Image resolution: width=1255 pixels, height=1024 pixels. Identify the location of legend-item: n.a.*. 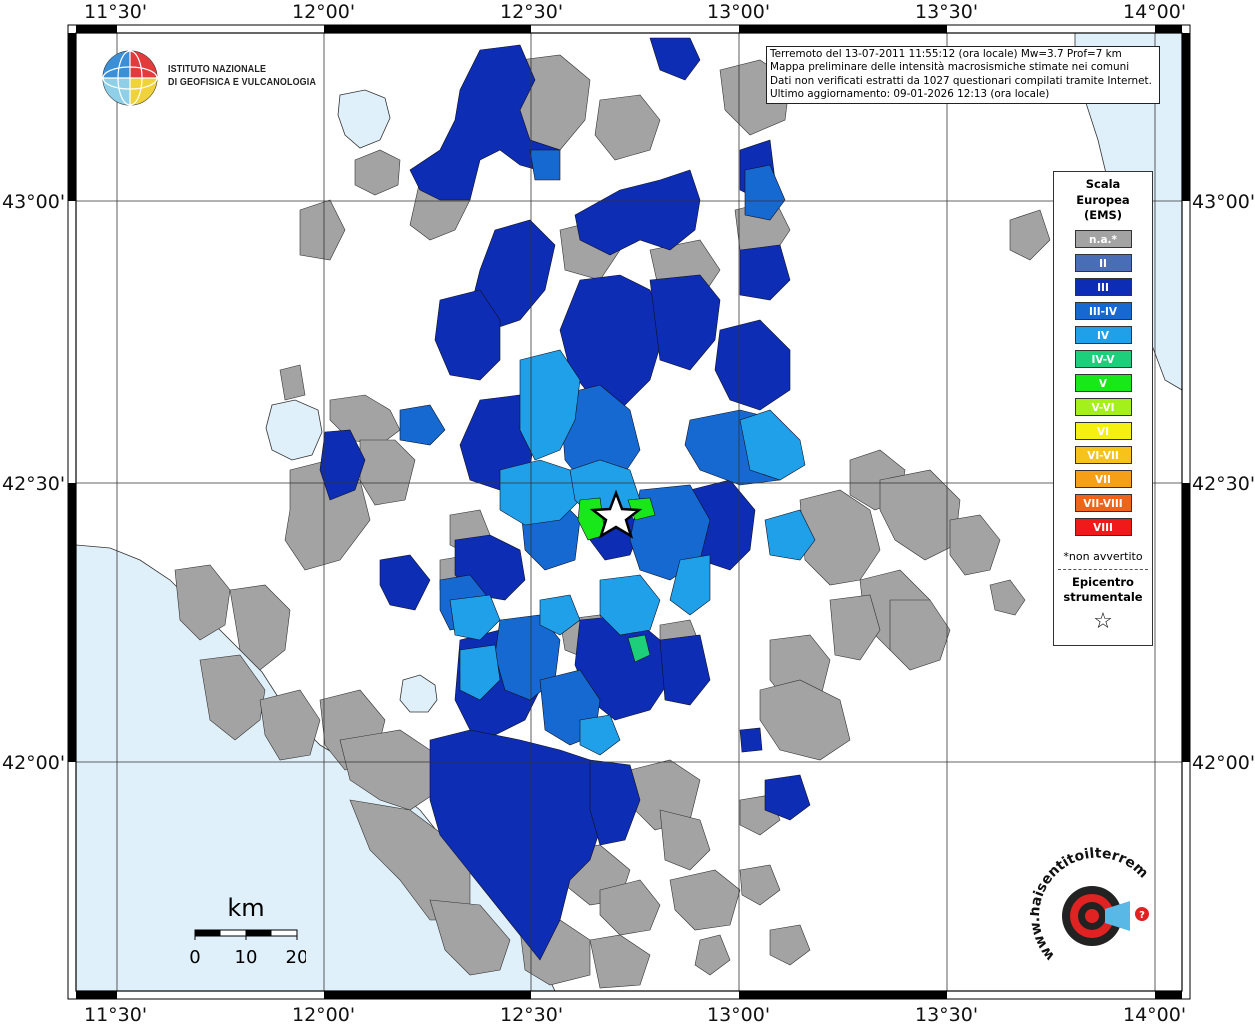
(1103, 238).